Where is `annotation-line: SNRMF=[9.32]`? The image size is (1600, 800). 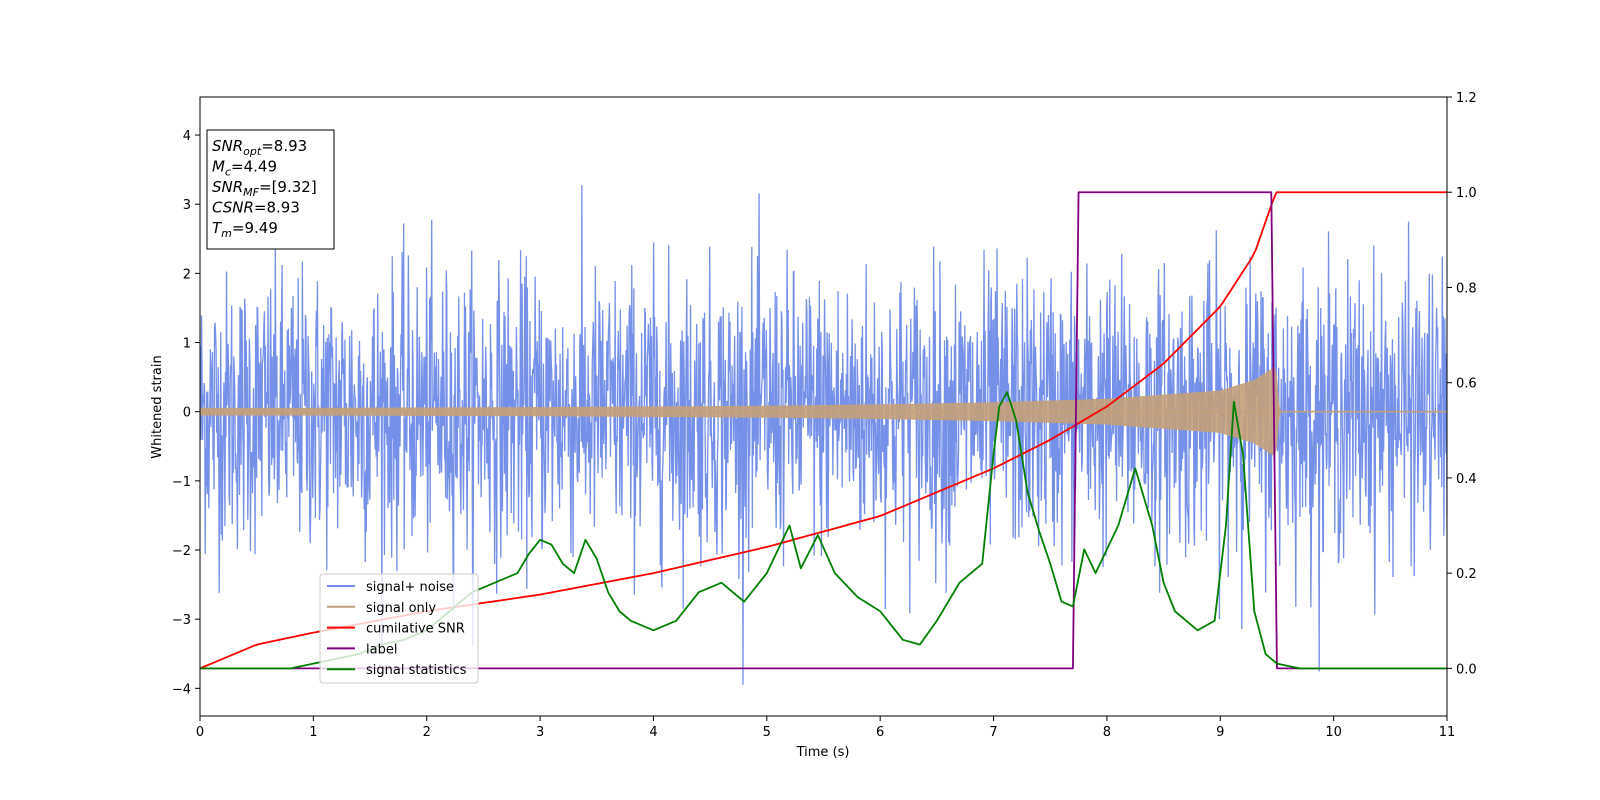 annotation-line: SNRMF=[9.32] is located at coordinates (264, 188).